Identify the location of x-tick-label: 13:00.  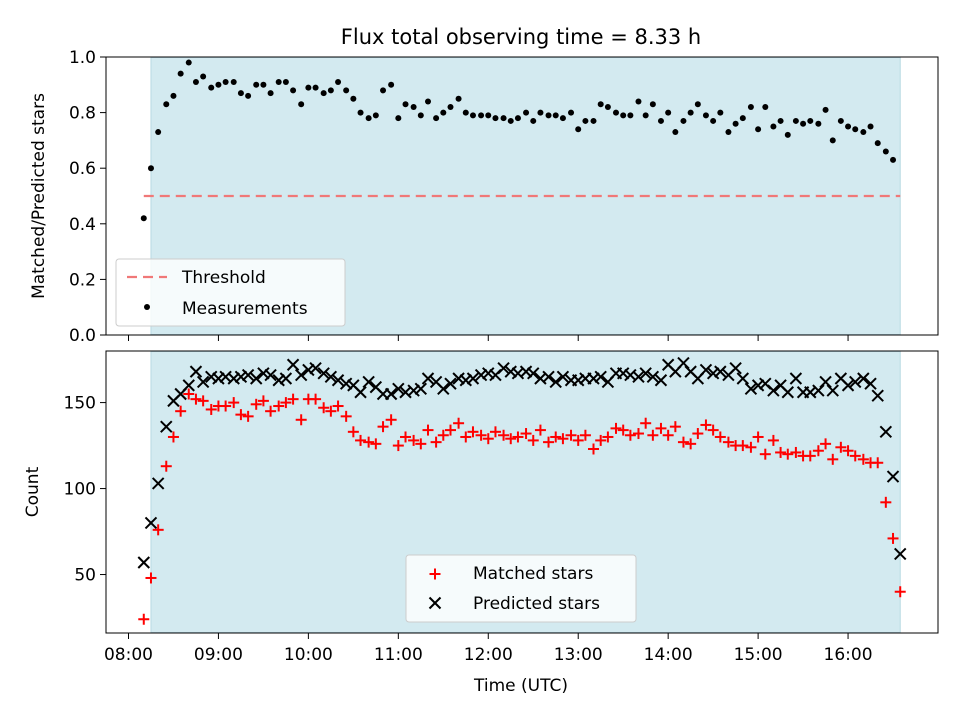
(578, 655).